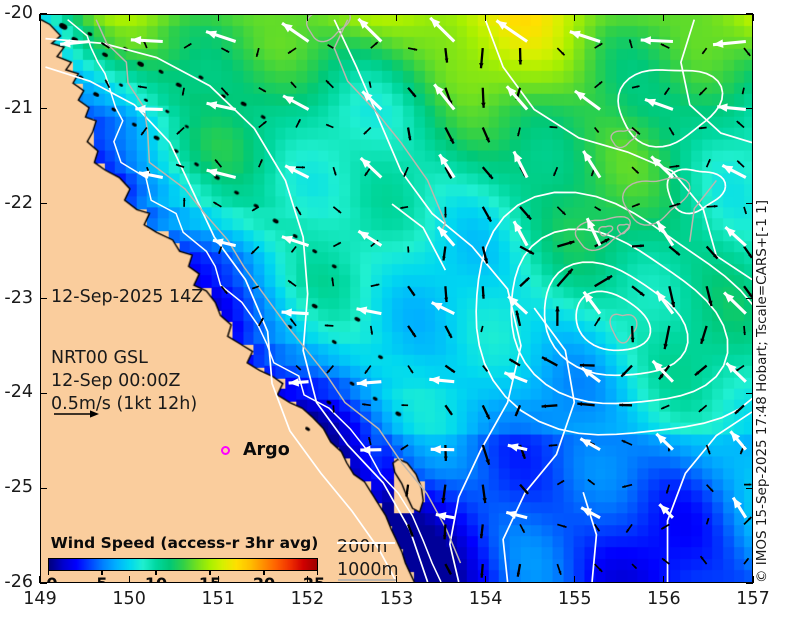 Image resolution: width=789 pixels, height=624 pixels. I want to click on colorbar-tick-label: 15, so click(210, 578).